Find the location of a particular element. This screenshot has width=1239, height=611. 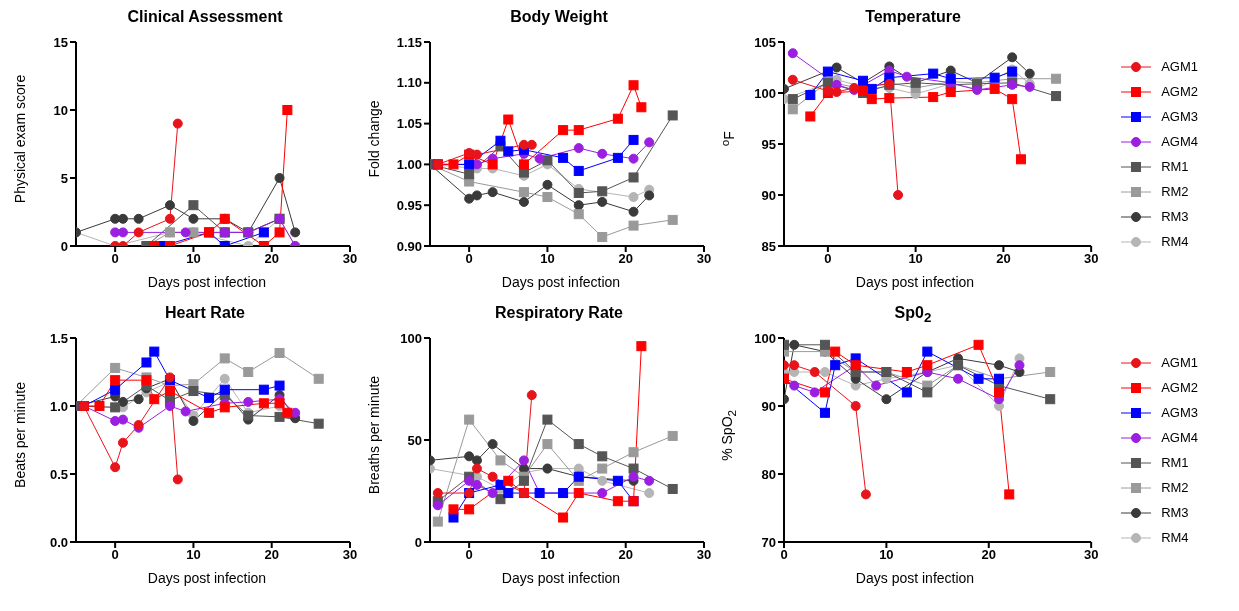

y-tick-label: 85 is located at coordinates (768, 246).